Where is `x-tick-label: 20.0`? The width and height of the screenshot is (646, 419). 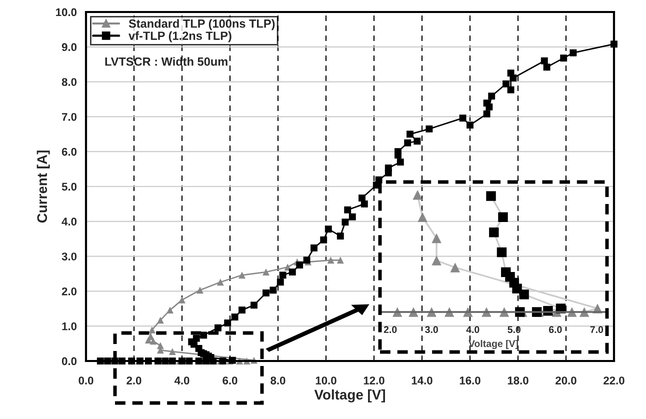
x-tick-label: 20.0 is located at coordinates (566, 380).